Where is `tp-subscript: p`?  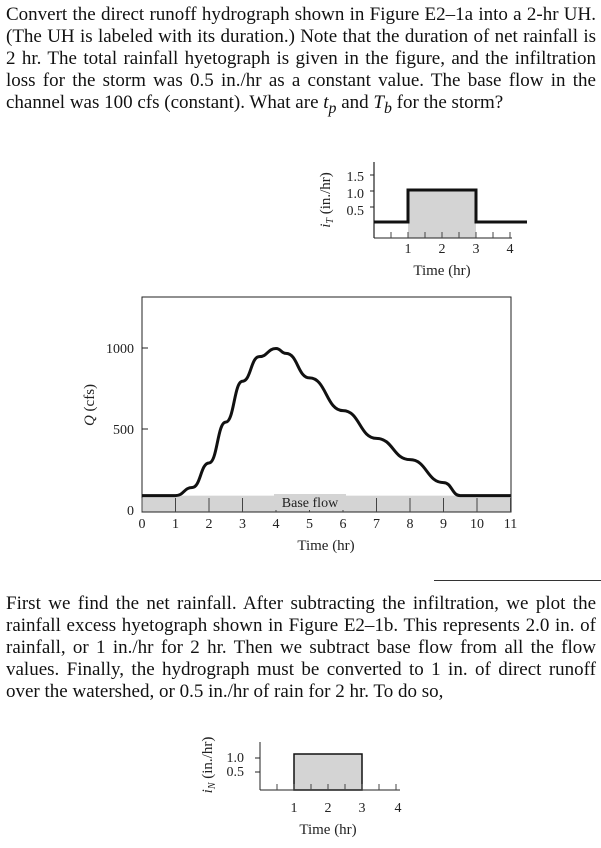 tp-subscript: p is located at coordinates (332, 108).